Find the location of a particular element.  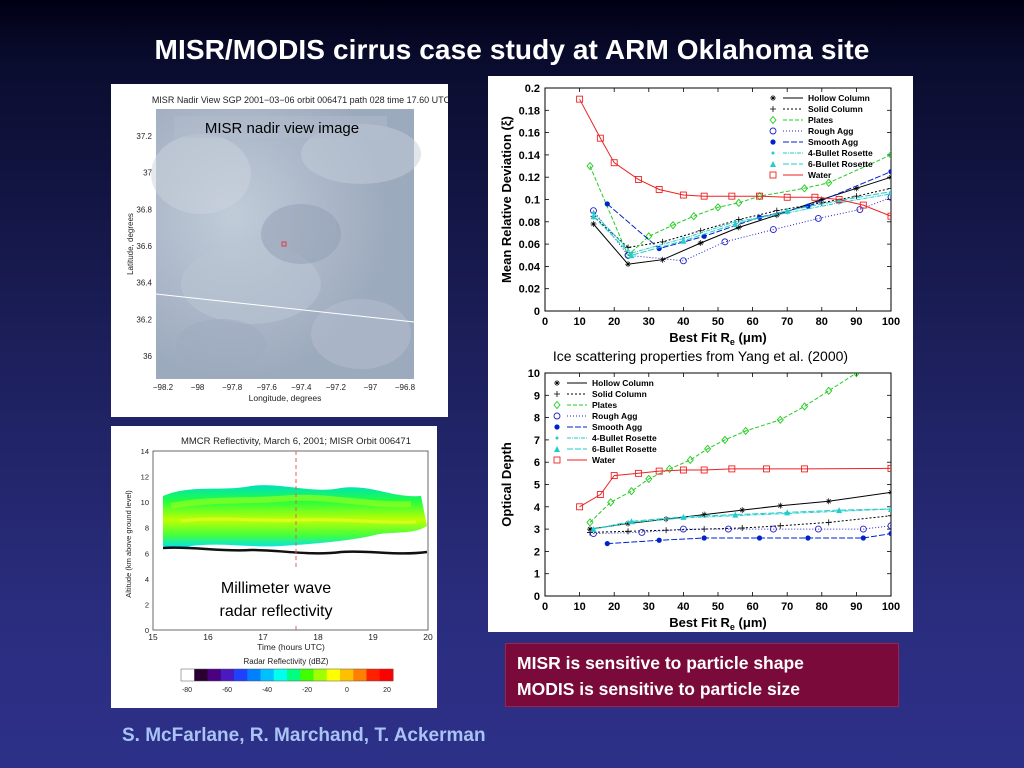

x-tick-label: 20 is located at coordinates (614, 322).